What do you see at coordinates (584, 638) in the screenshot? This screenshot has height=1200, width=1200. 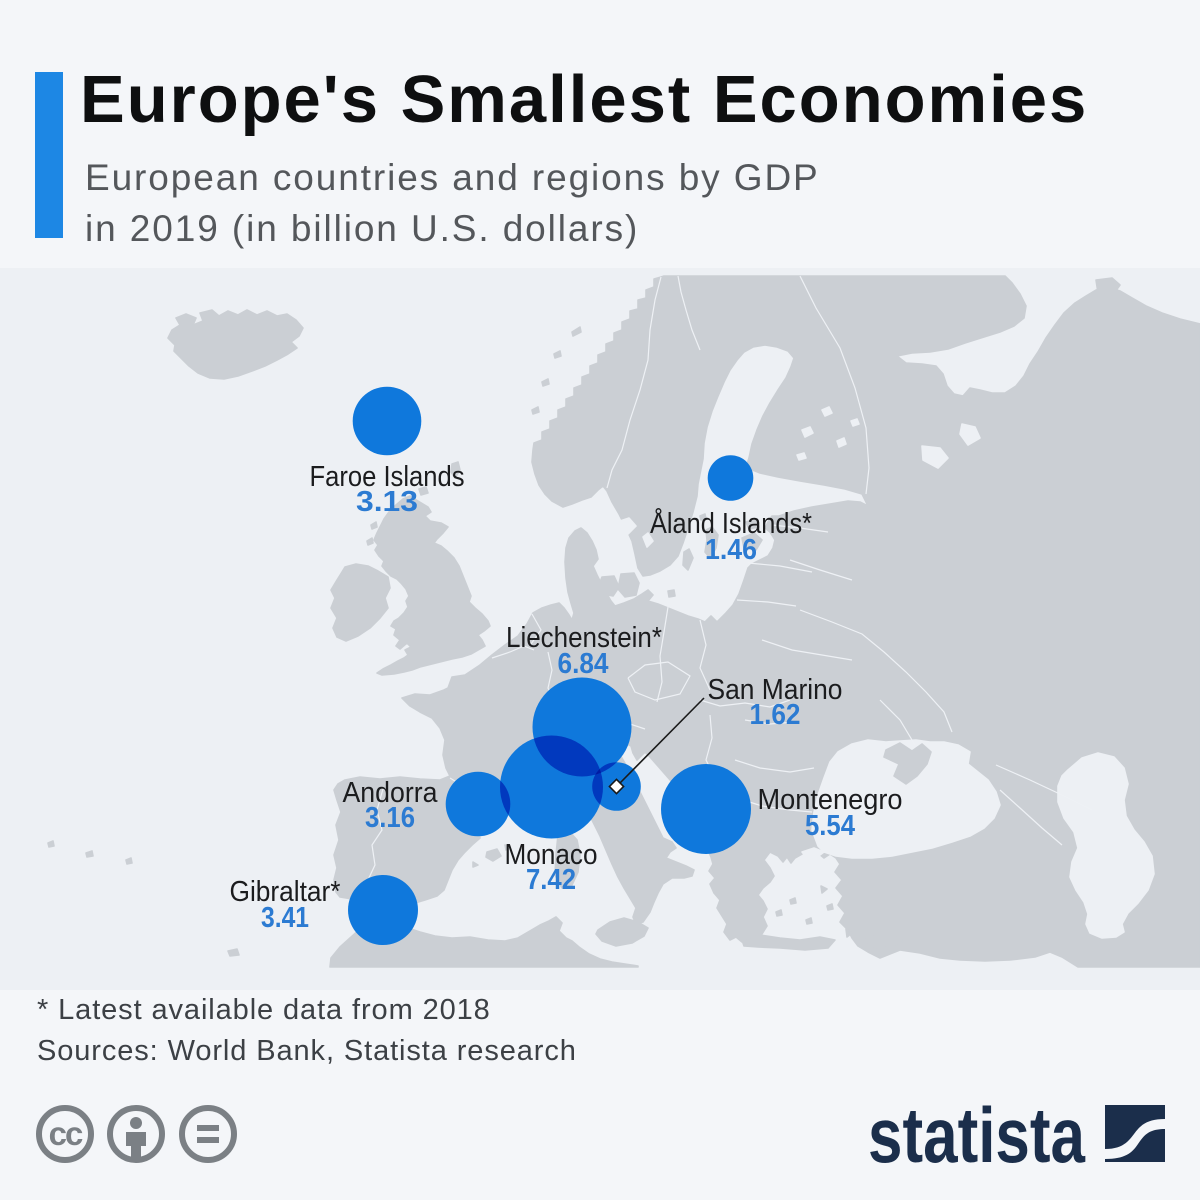 I see `svg-text: Liechenstein*` at bounding box center [584, 638].